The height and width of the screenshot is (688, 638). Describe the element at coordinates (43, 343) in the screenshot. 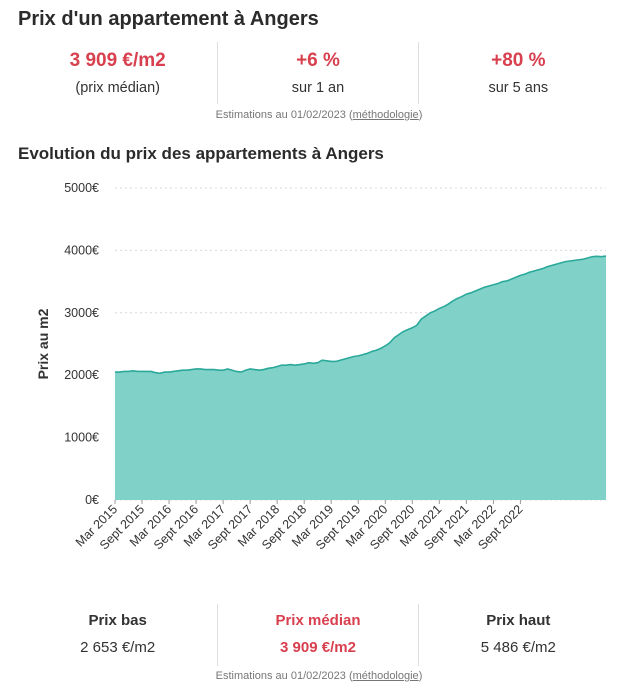

I see `y-axis-label: Prix au m2` at that location.